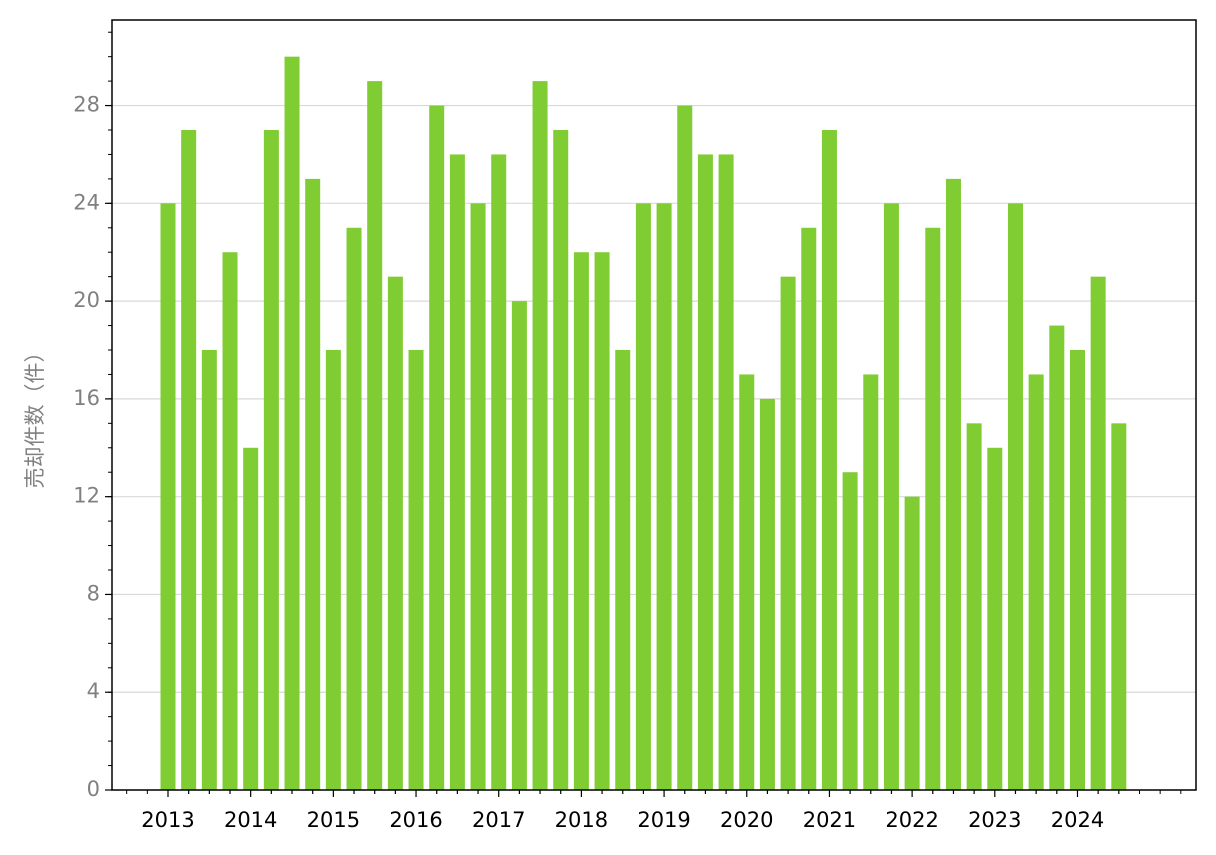 The height and width of the screenshot is (855, 1216). I want to click on y-tick-label: 24, so click(86, 202).